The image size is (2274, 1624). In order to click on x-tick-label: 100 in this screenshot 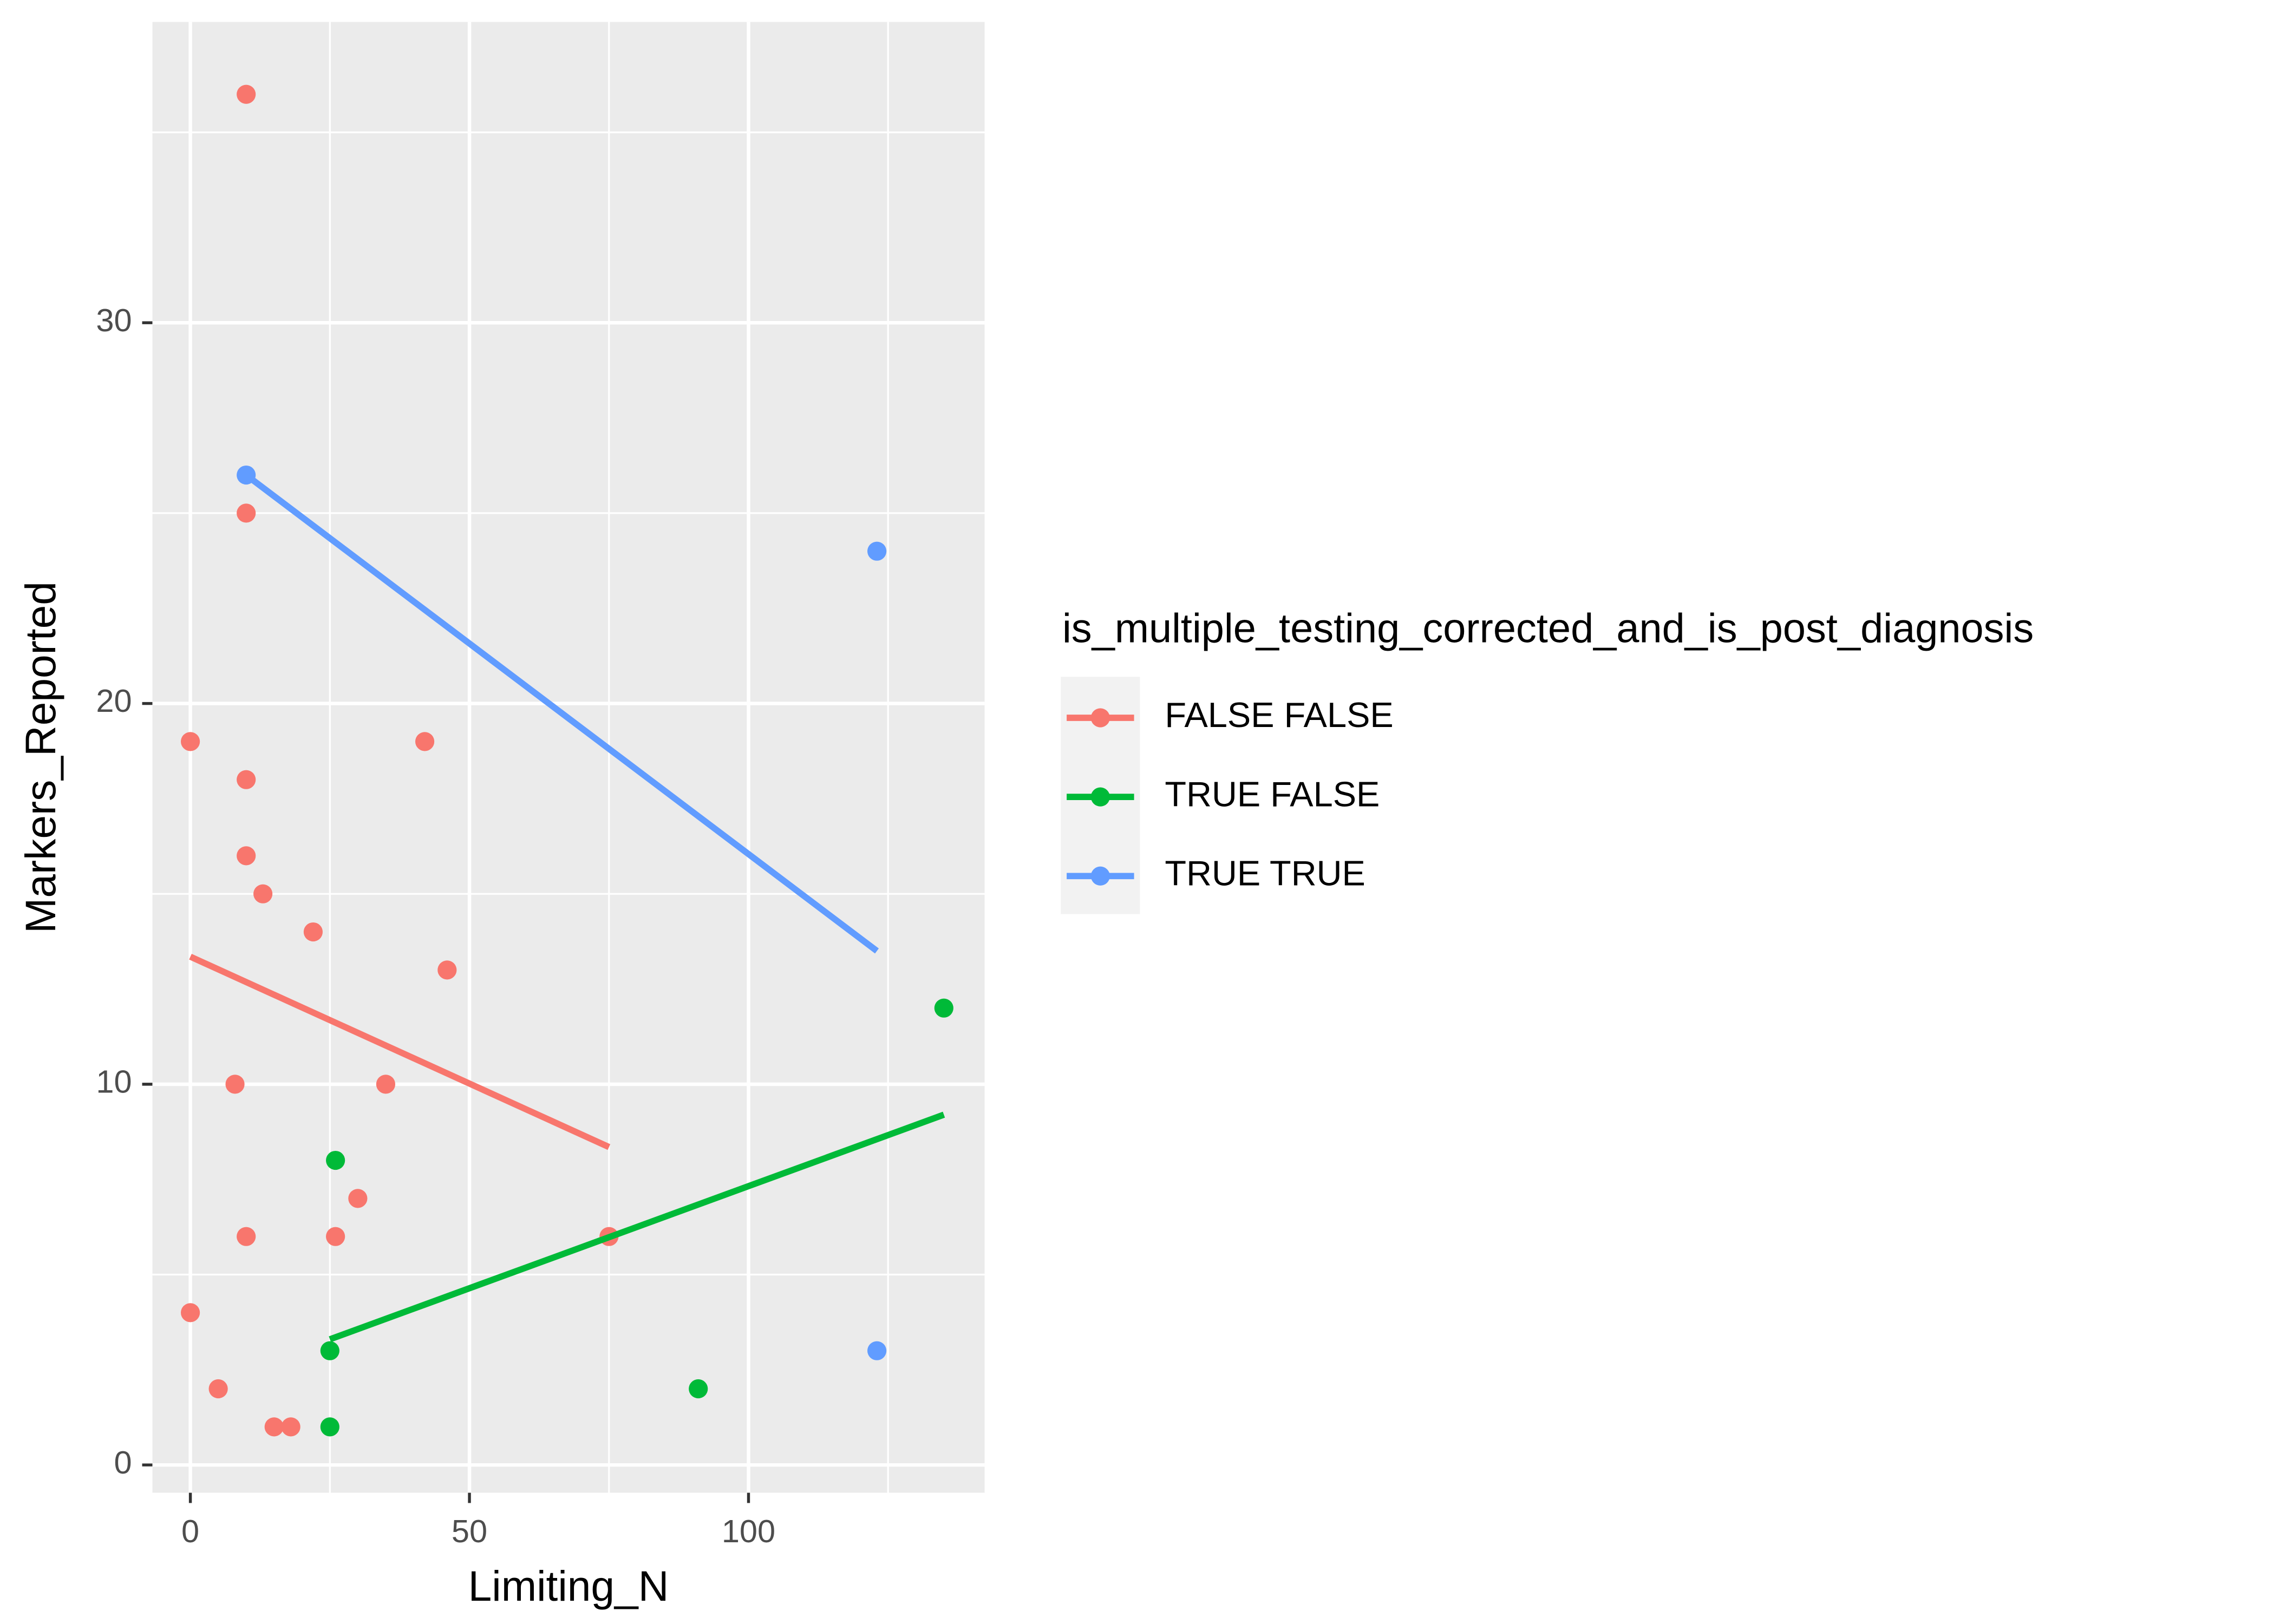, I will do `click(749, 1531)`.